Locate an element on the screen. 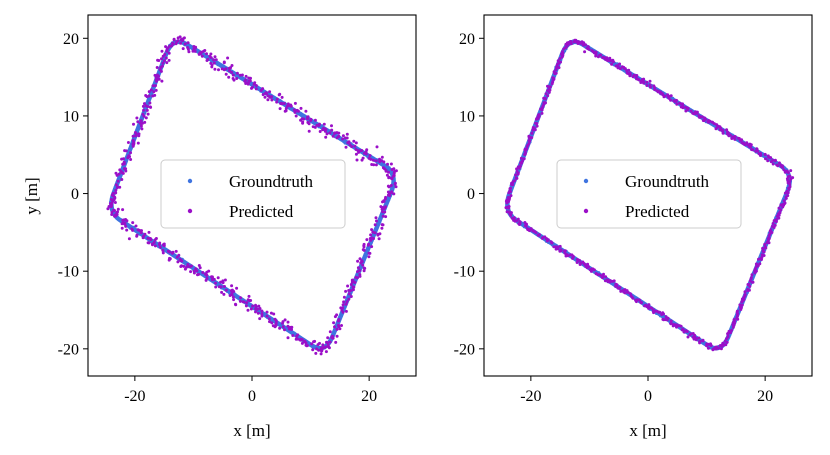 Image resolution: width=830 pixels, height=455 pixels. left-y-tick-label: -20 is located at coordinates (68, 349).